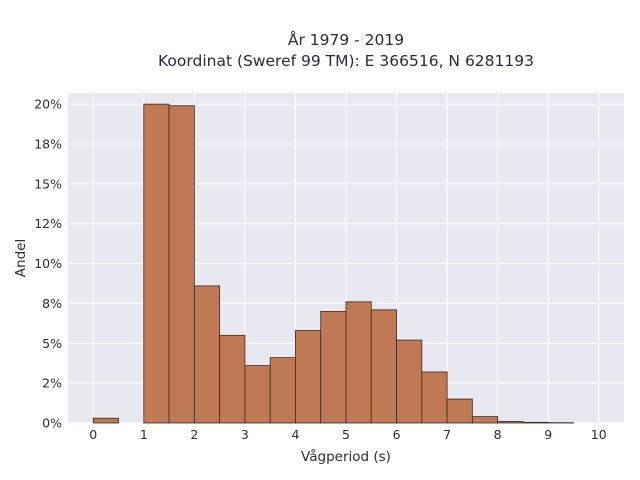 The image size is (640, 480). What do you see at coordinates (144, 434) in the screenshot?
I see `x-tick-label: 1` at bounding box center [144, 434].